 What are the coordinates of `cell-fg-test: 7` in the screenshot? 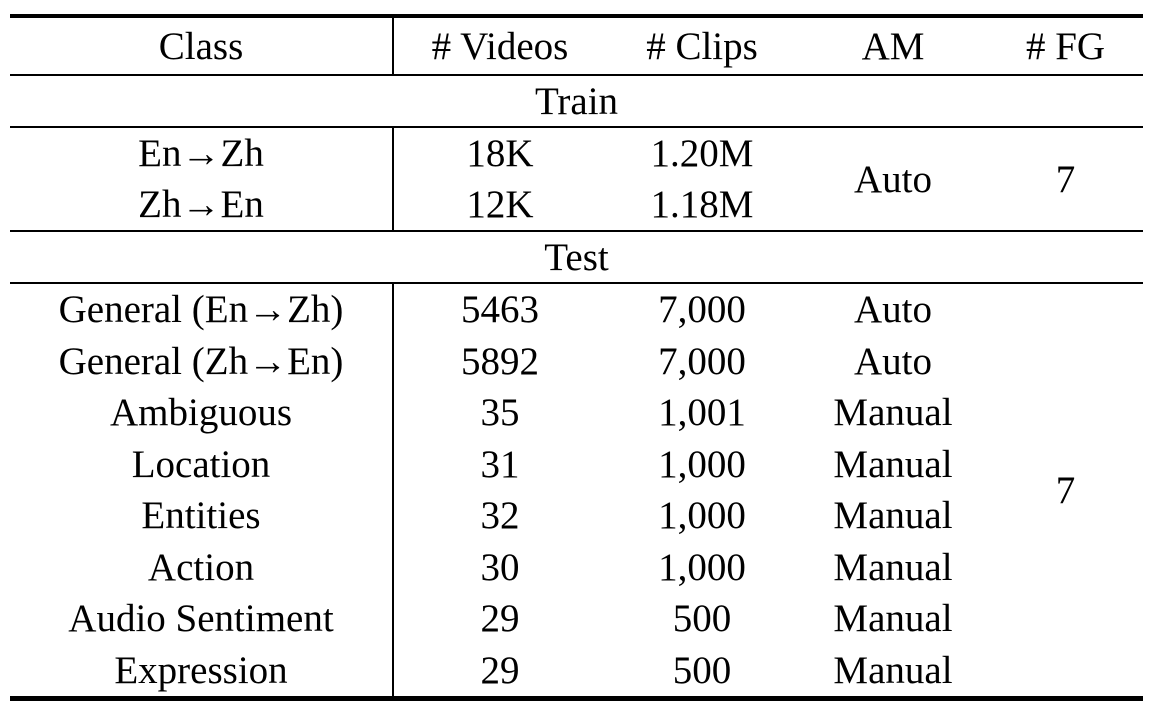 It's located at (1065, 492).